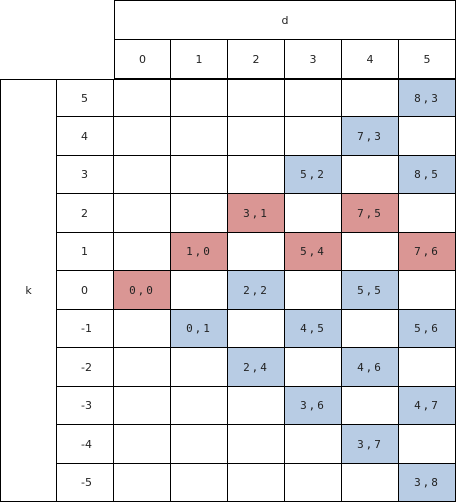 The width and height of the screenshot is (456, 502). What do you see at coordinates (85, 98) in the screenshot?
I see `k-row-label-5: 5` at bounding box center [85, 98].